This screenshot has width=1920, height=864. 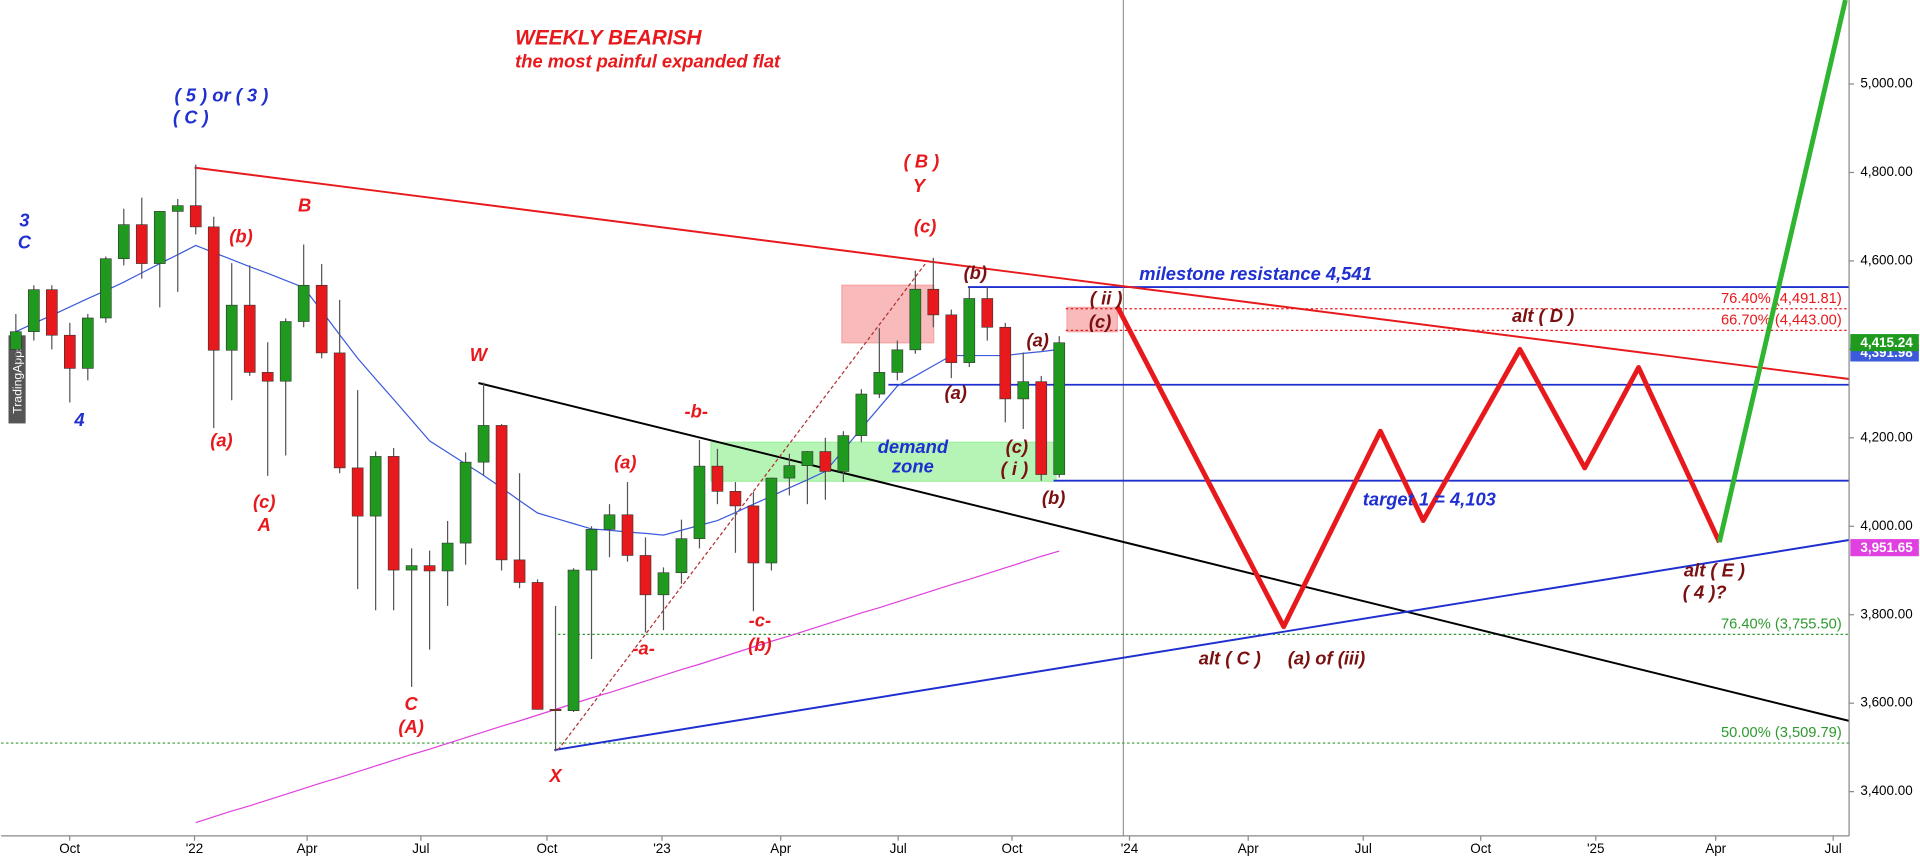 What do you see at coordinates (1886, 525) in the screenshot?
I see `y-tick-label: 4,000.00` at bounding box center [1886, 525].